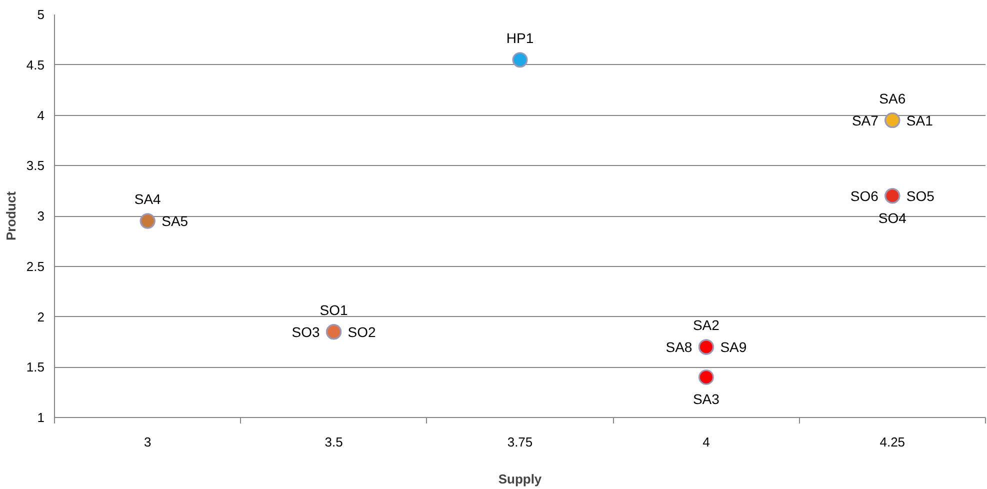  What do you see at coordinates (148, 442) in the screenshot?
I see `x-tick-label: 3` at bounding box center [148, 442].